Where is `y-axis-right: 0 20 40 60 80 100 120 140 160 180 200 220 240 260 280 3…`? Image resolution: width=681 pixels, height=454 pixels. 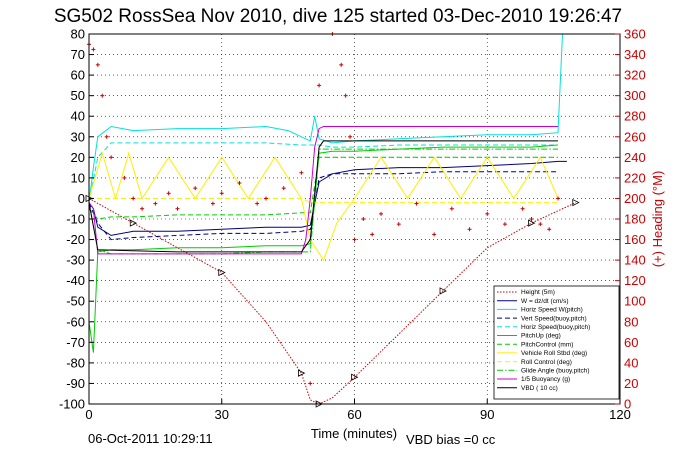
y-axis-right: 0 20 40 60 80 100 120 140 160 180 200 220 240 260 280 3… is located at coordinates (630, 219).